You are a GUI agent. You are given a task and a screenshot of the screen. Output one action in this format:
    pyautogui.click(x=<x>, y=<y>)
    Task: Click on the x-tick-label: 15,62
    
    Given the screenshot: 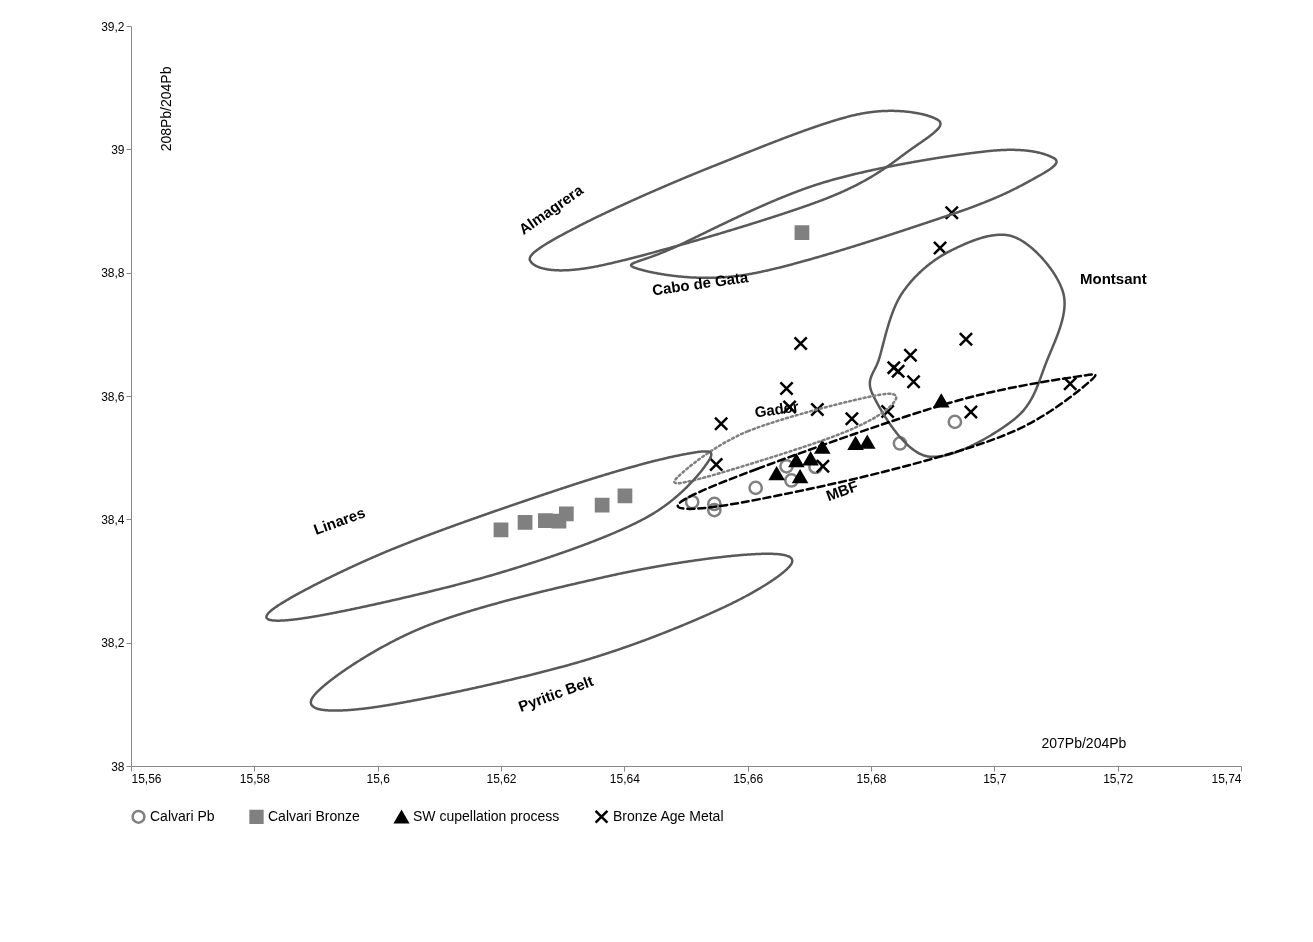 What is the action you would take?
    pyautogui.click(x=501, y=778)
    